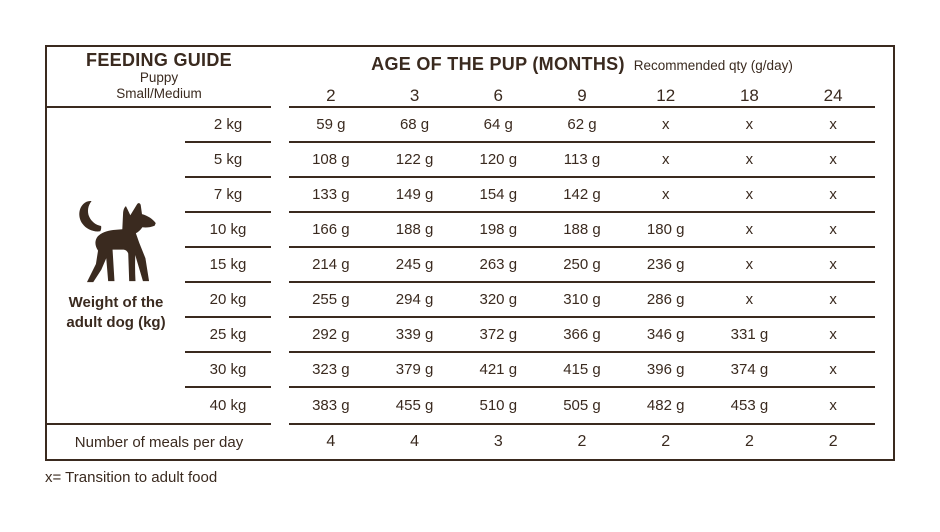 This screenshot has height=532, width=940. I want to click on adult-weight-legend: Weight of the adult dog (kg), so click(116, 265).